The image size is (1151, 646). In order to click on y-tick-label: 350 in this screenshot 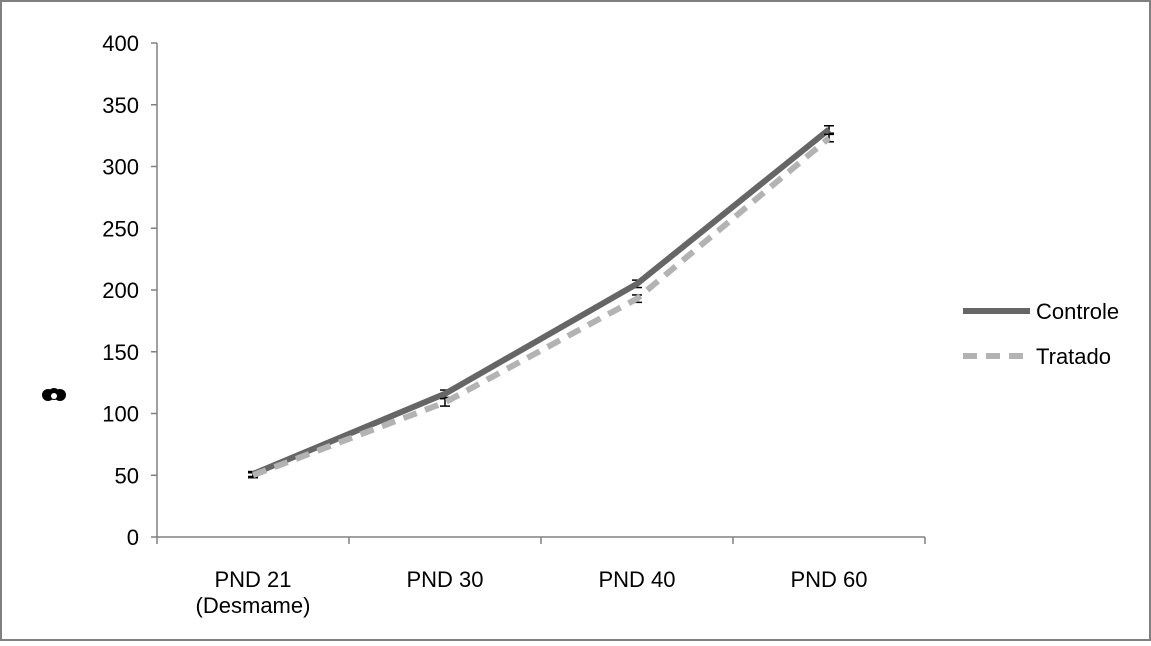, I will do `click(120, 105)`.